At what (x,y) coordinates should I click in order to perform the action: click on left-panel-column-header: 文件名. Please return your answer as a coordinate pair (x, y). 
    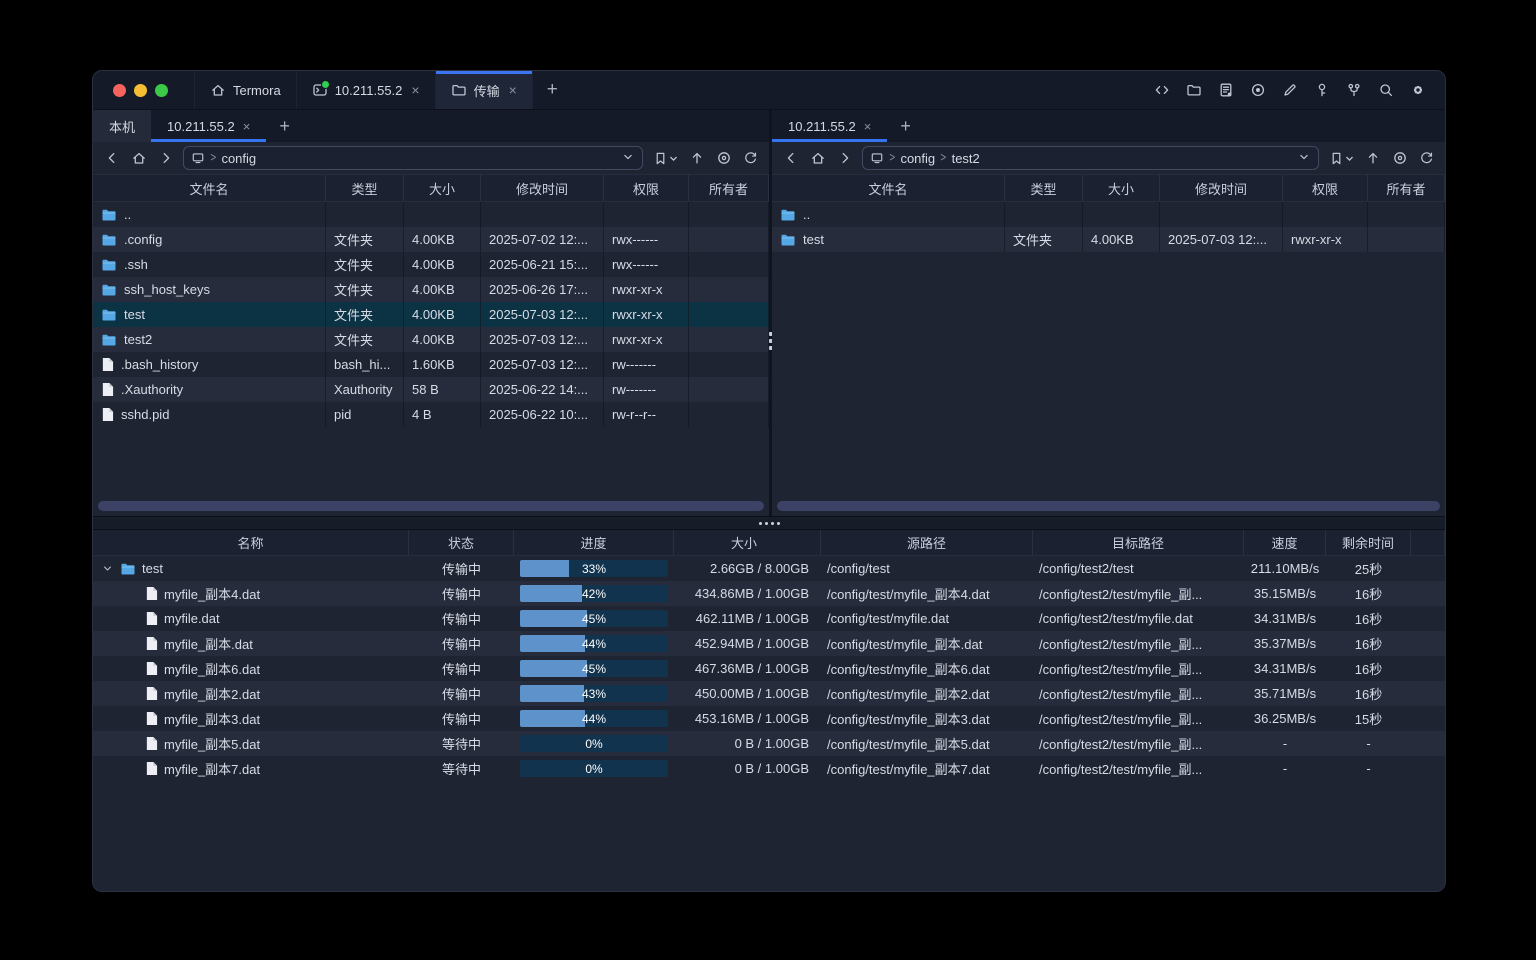
    Looking at the image, I should click on (209, 188).